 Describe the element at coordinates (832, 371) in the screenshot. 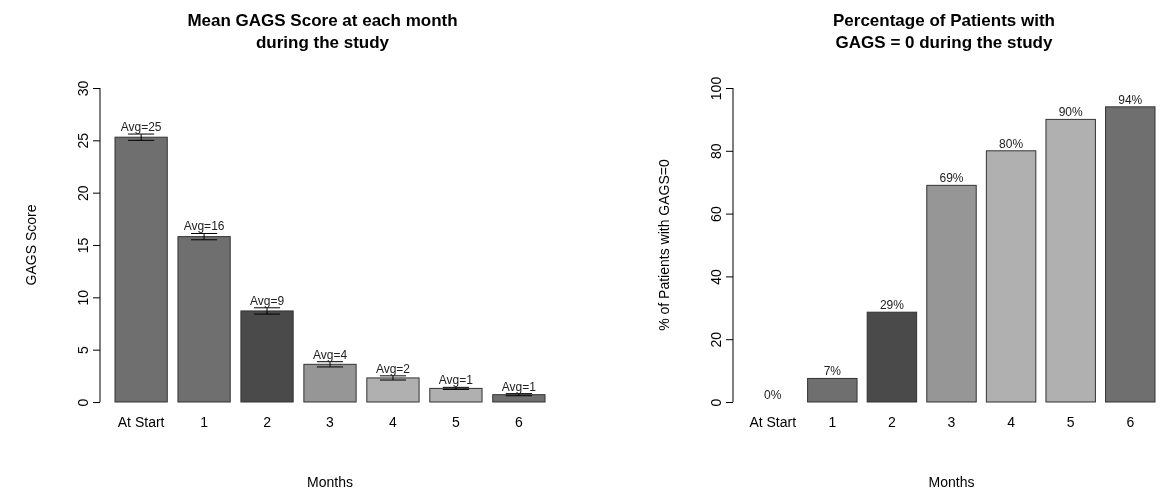

I see `data-label: 7%` at that location.